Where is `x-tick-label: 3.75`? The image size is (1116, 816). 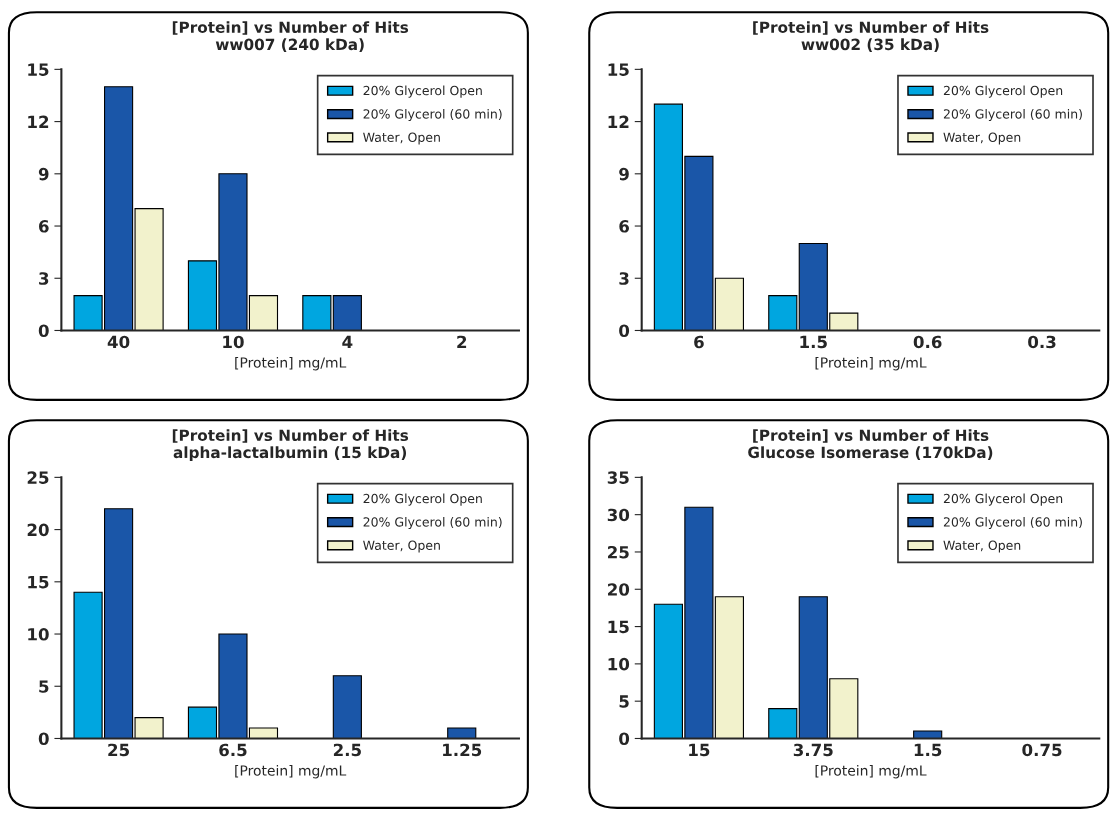
x-tick-label: 3.75 is located at coordinates (813, 750).